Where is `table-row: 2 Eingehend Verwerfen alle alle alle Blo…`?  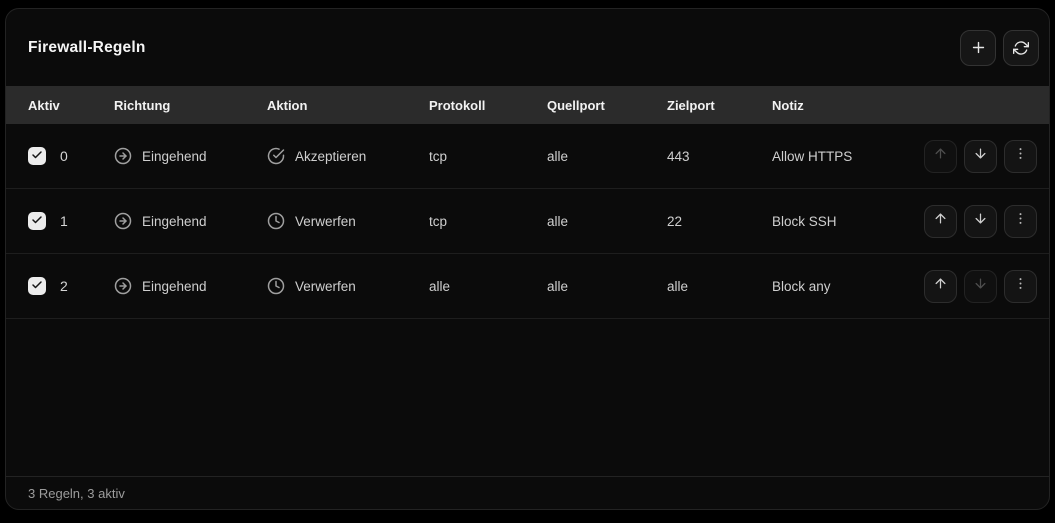
table-row: 2 Eingehend Verwerfen alle alle alle Blo… is located at coordinates (527, 286).